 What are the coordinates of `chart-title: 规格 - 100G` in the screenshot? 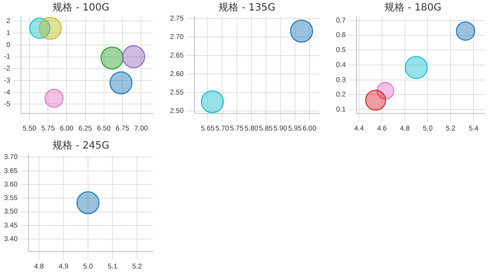 It's located at (81, 8).